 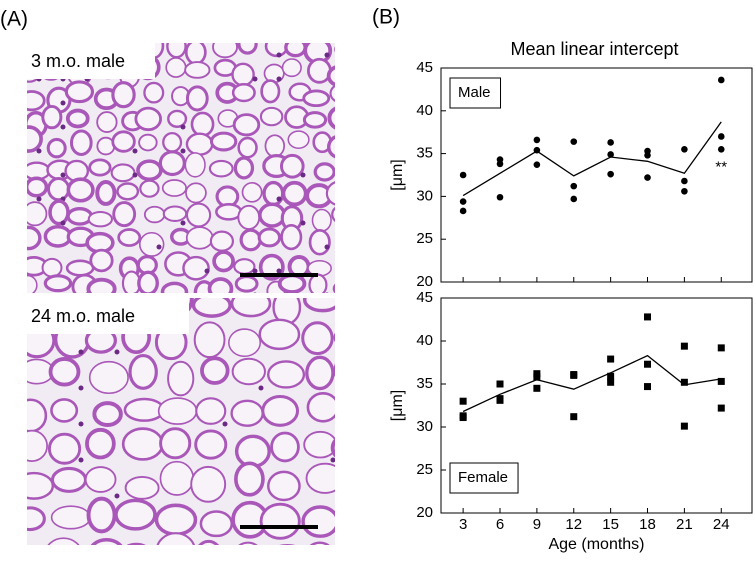 I want to click on y-tick-label: 20, so click(x=424, y=281).